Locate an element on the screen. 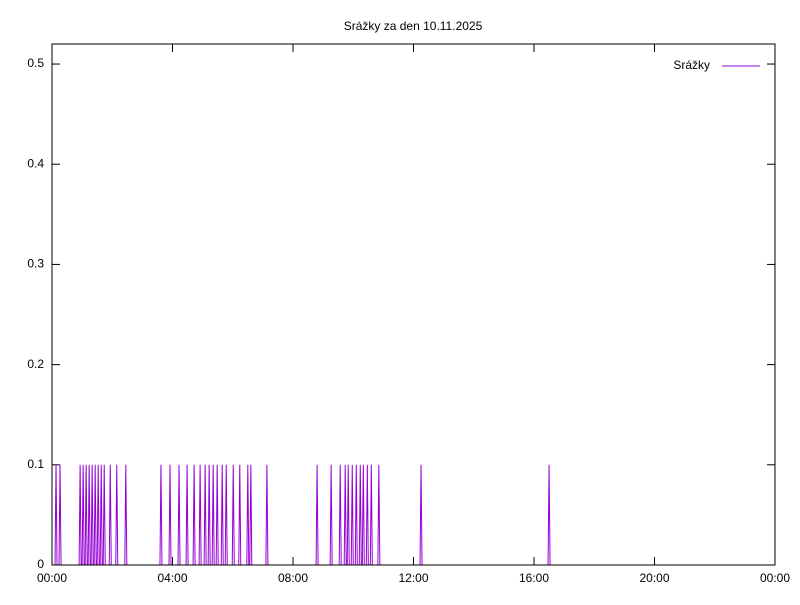 The width and height of the screenshot is (800, 605). x-tick-label: 12:00 is located at coordinates (413, 578).